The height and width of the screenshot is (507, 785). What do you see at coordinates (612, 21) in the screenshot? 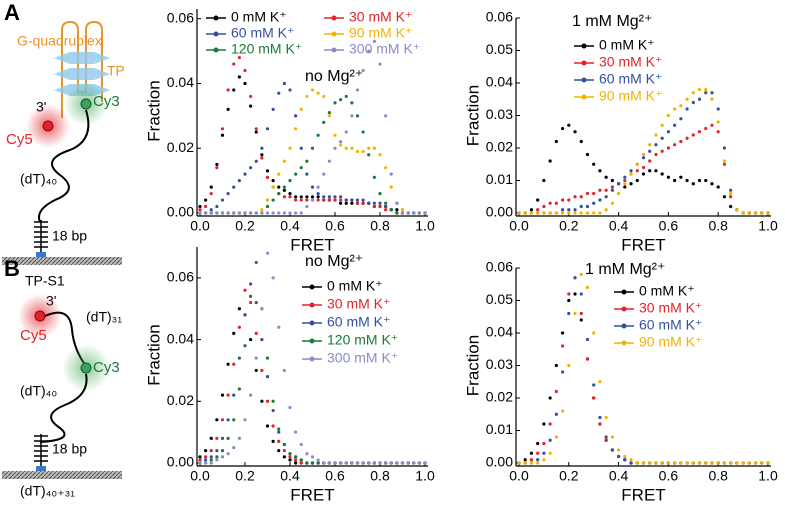
I see `annotation: 1 mM Mg²⁺` at bounding box center [612, 21].